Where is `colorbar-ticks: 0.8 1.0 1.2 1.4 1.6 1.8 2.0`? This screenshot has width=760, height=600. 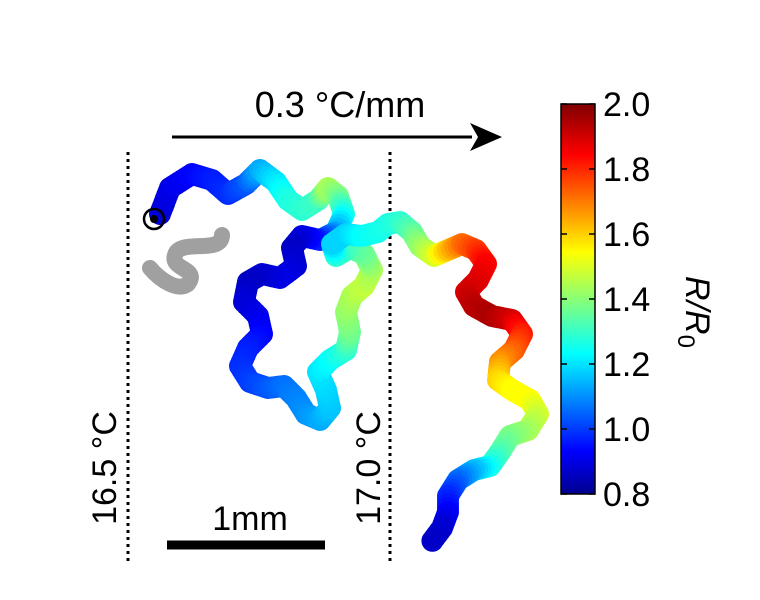 colorbar-ticks: 0.8 1.0 1.2 1.4 1.6 1.8 2.0 is located at coordinates (605, 300).